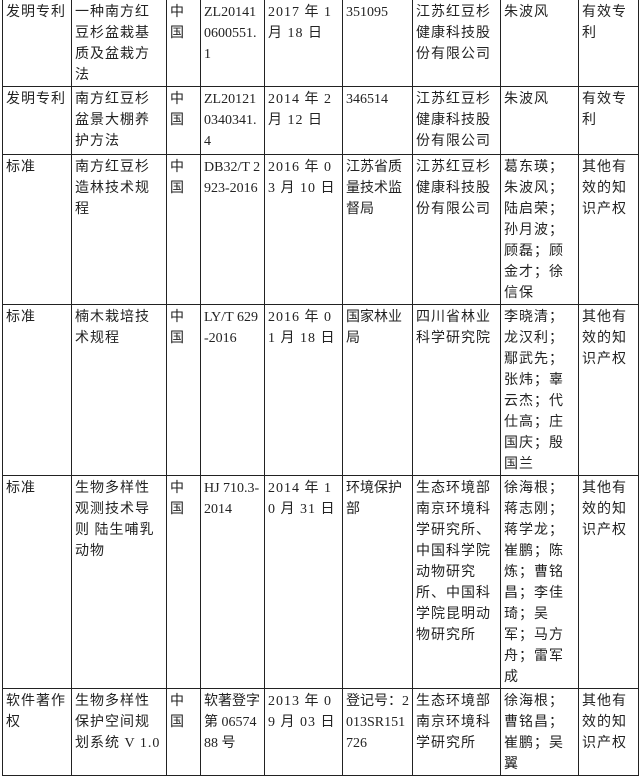  What do you see at coordinates (232, 732) in the screenshot?
I see `cell-number: 软著登字第 0657488 号` at bounding box center [232, 732].